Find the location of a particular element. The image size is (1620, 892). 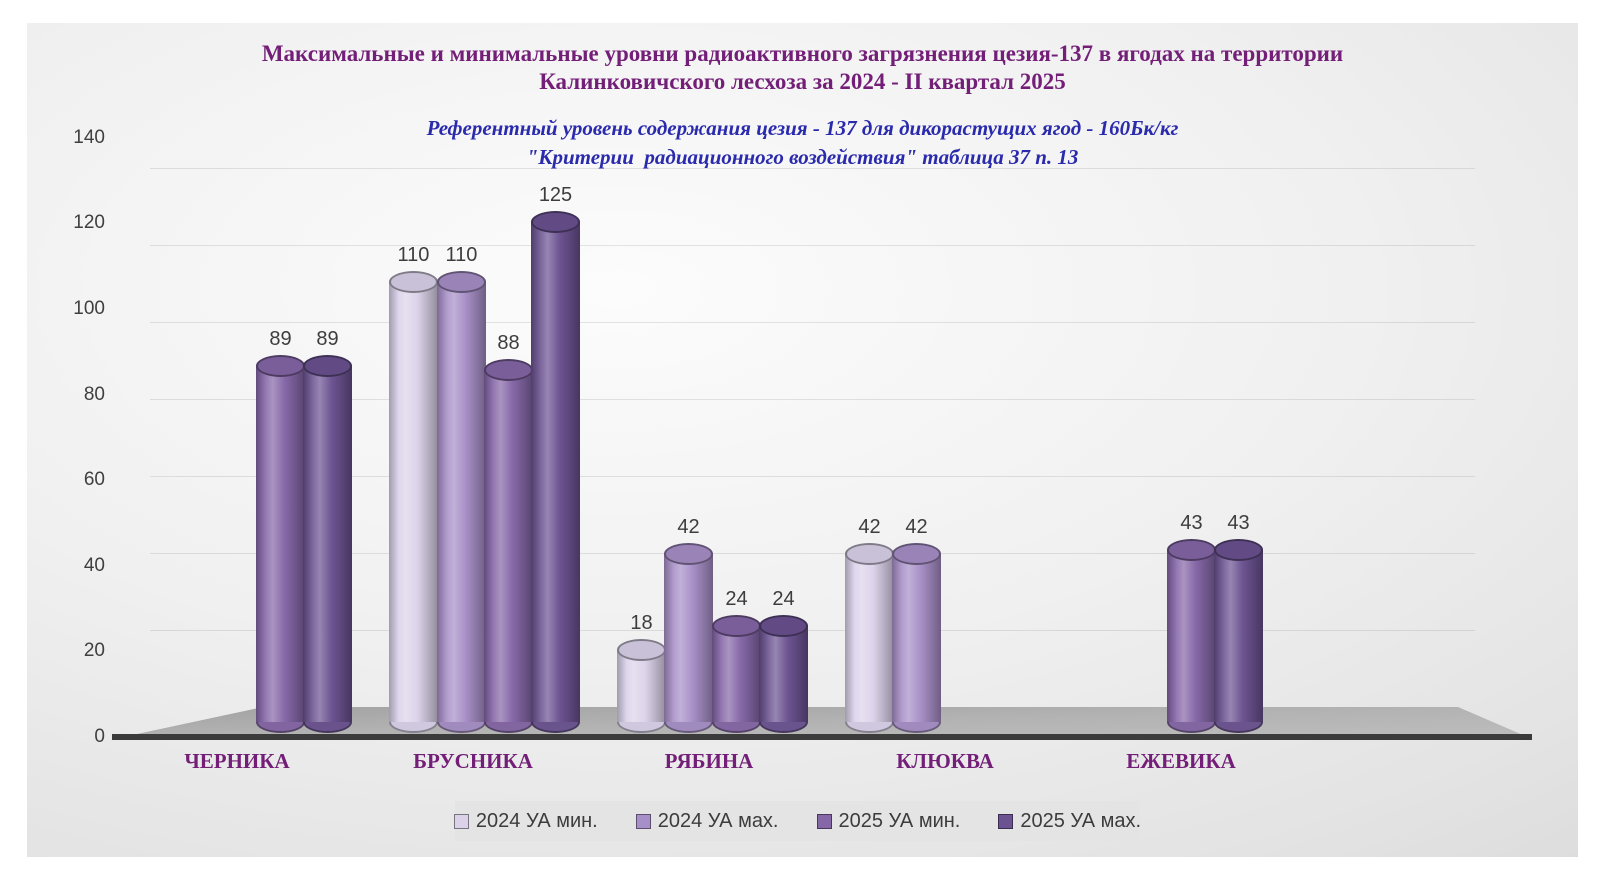

legend-label: 2024 УА мах. is located at coordinates (718, 820).